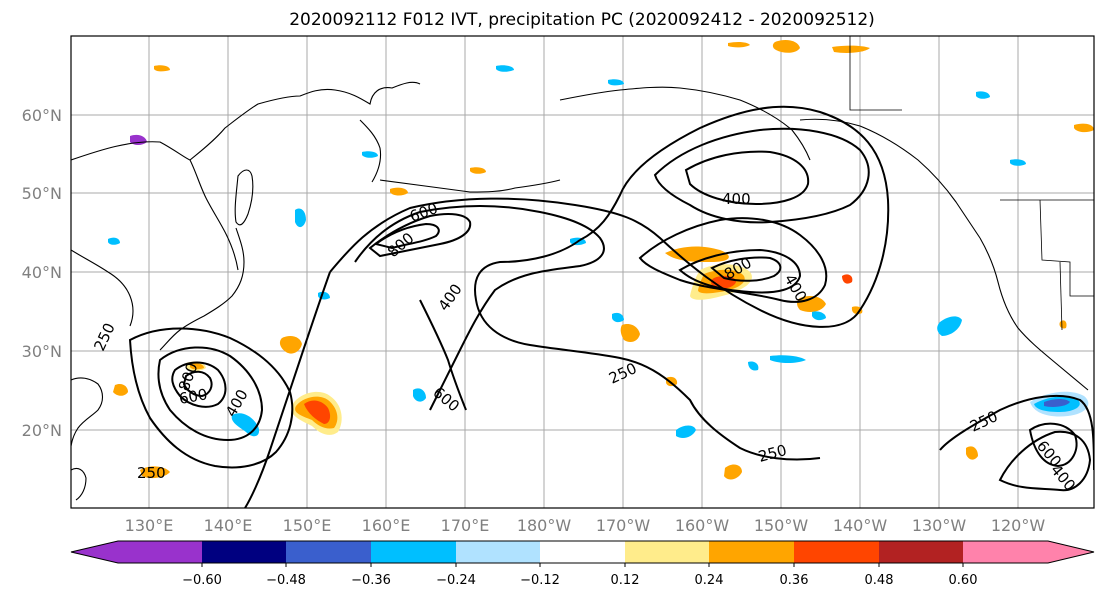  Describe the element at coordinates (371, 580) in the screenshot. I see `colorbar-tick-label: −0.36` at that location.